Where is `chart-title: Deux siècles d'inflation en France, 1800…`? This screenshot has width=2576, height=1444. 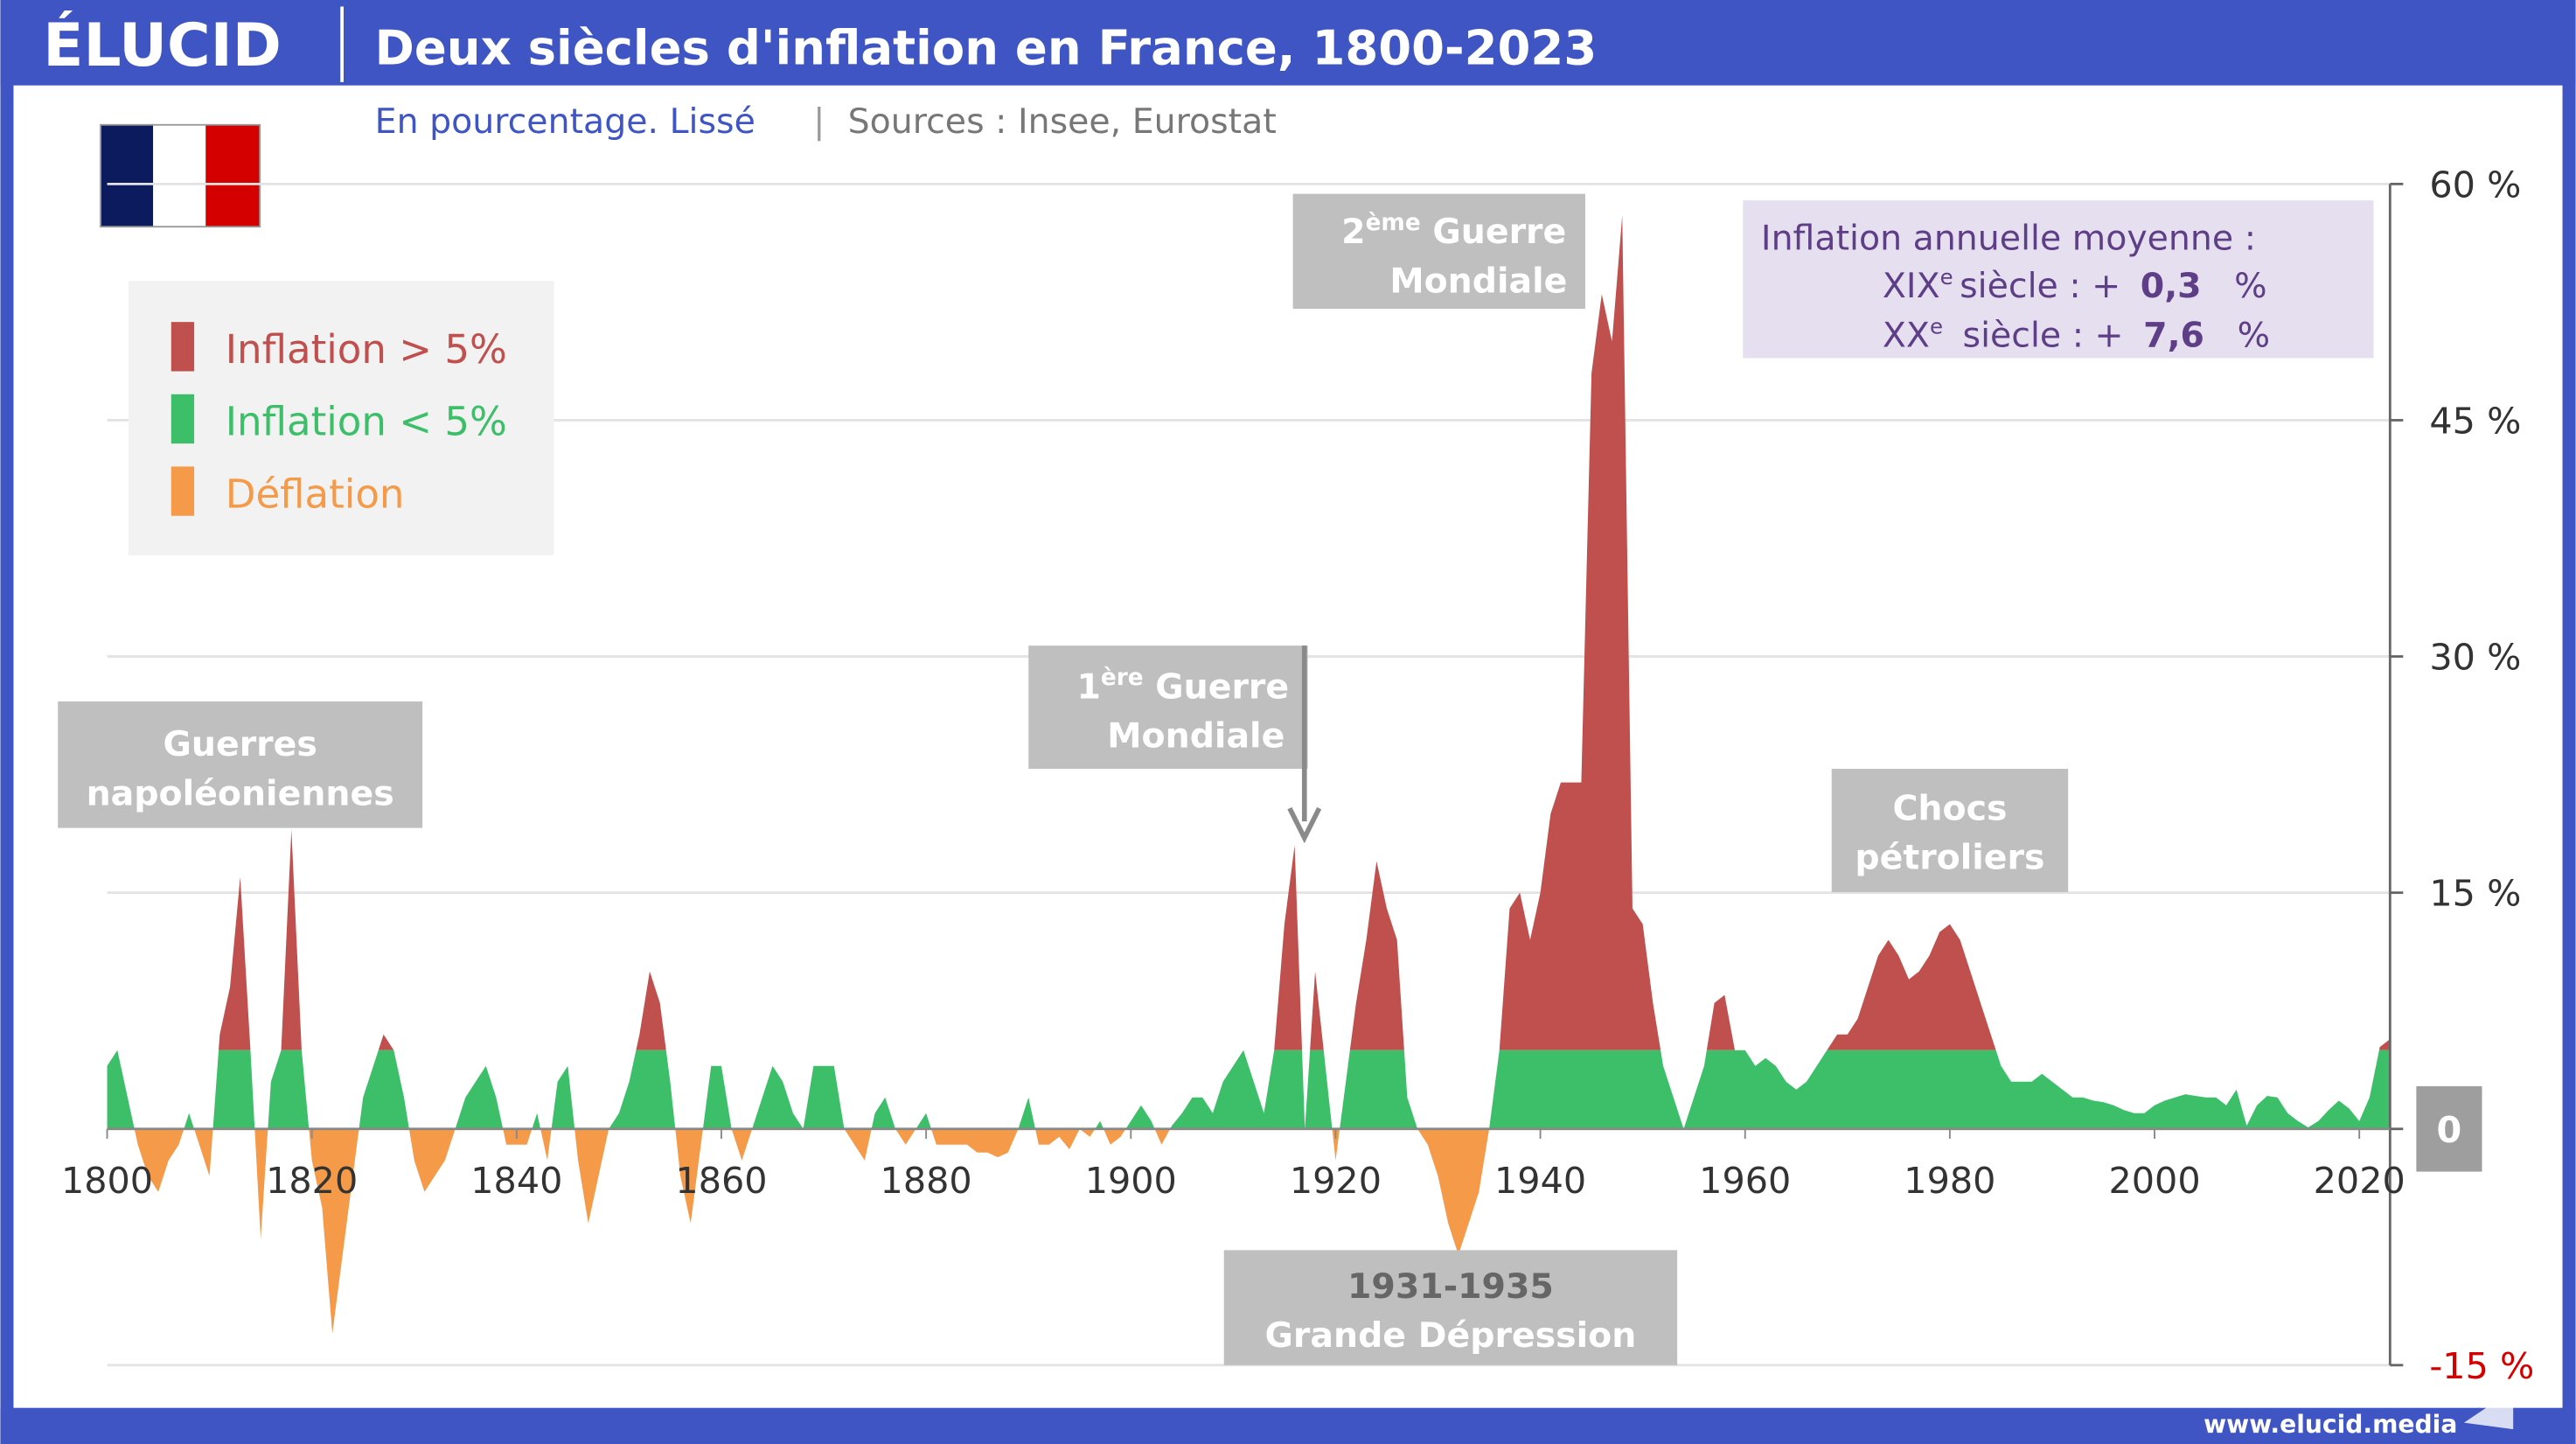 chart-title: Deux siècles d'inflation en France, 1800… is located at coordinates (986, 47).